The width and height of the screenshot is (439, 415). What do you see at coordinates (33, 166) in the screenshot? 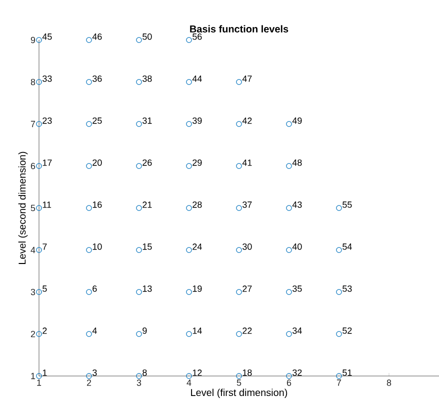
I see `y-tick-label: 6` at bounding box center [33, 166].